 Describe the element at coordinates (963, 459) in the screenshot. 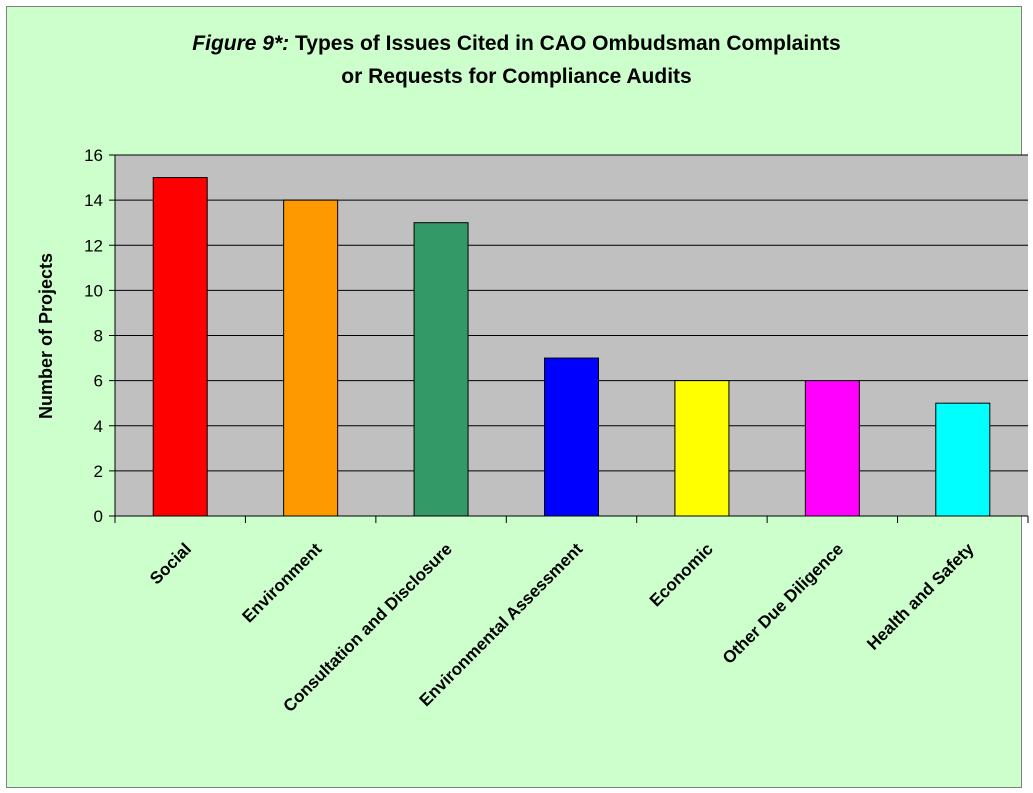

I see `bar-health-and-safety` at that location.